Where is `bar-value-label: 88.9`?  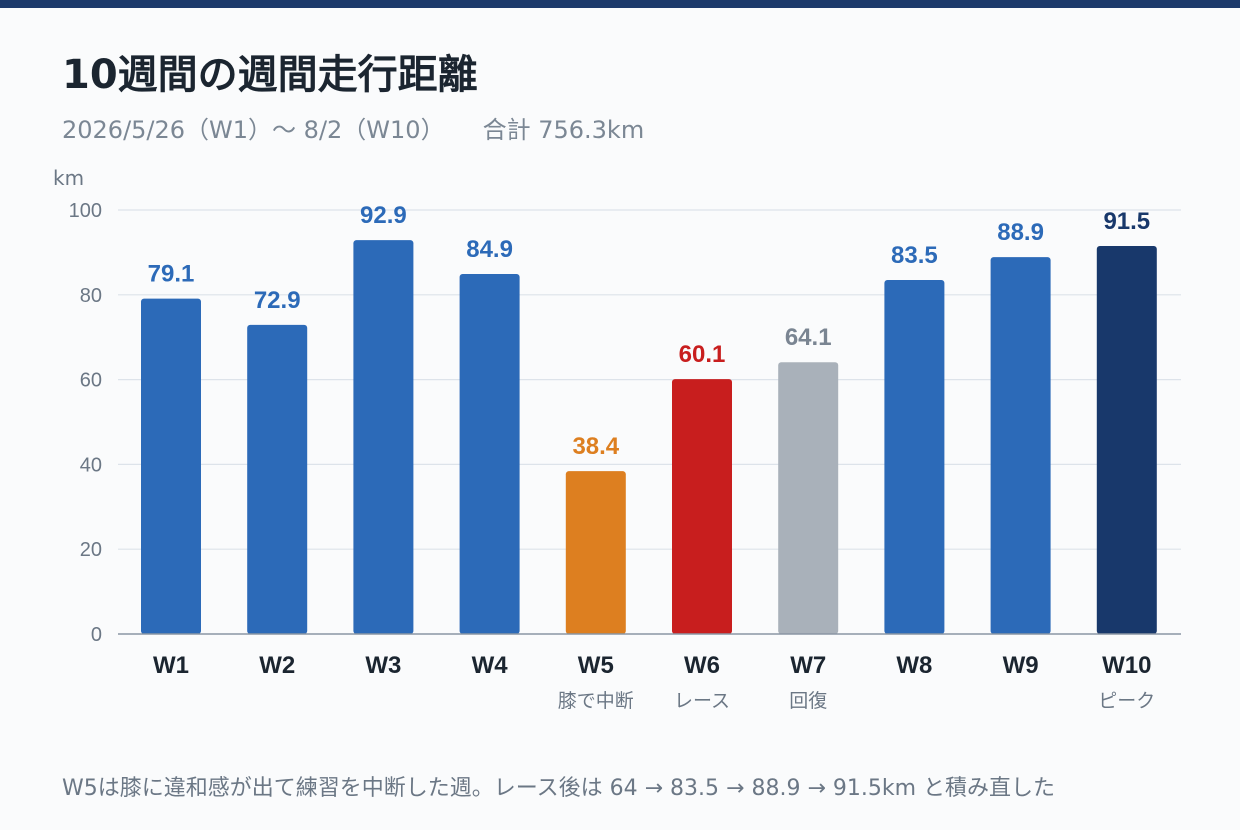 bar-value-label: 88.9 is located at coordinates (1020, 232).